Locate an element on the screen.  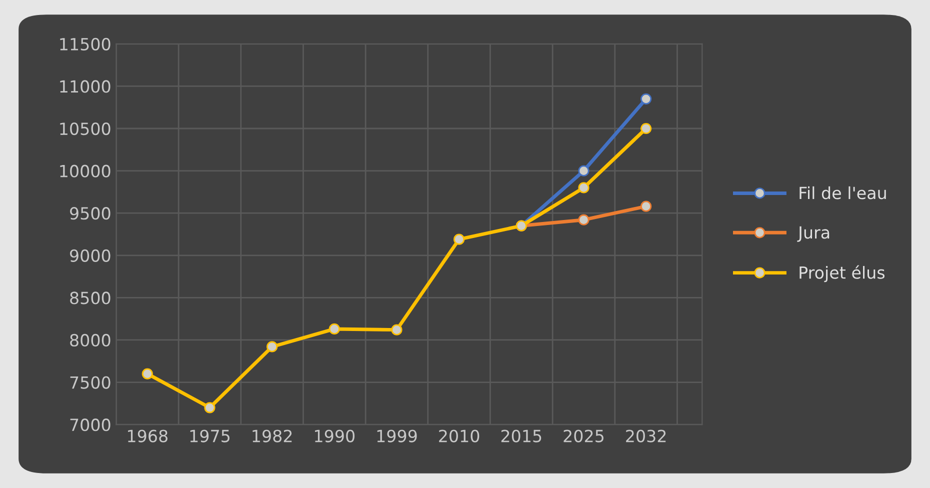
x-tick-label: 2032 is located at coordinates (646, 436).